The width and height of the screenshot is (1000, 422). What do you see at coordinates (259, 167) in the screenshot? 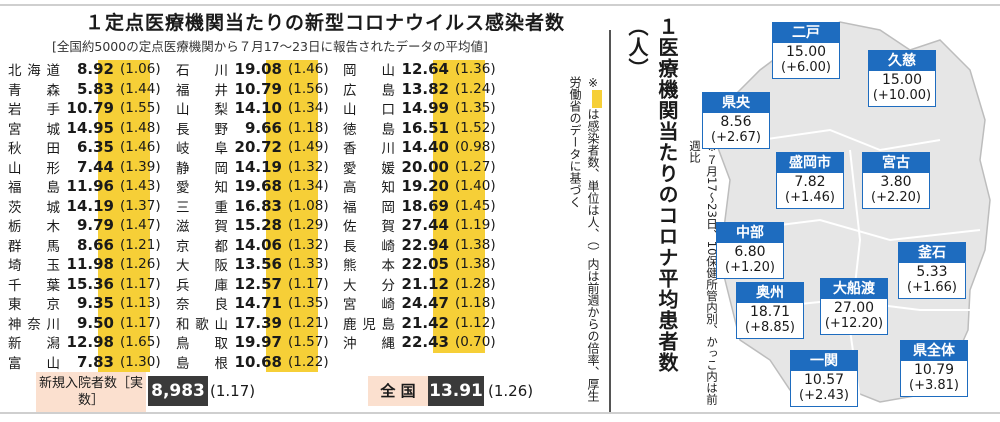
I see `prefecture-row: 静岡 14.19 (1.32)` at bounding box center [259, 167].